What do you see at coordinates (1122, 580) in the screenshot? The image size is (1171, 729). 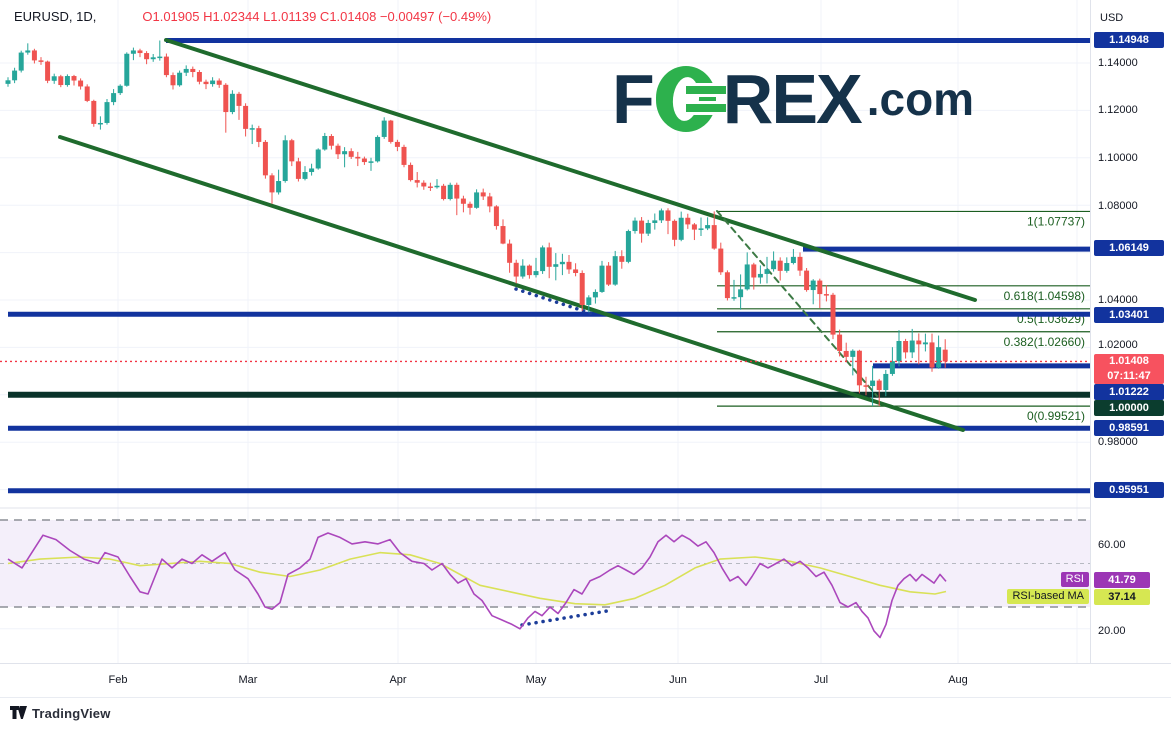 I see `rsi-value-badge: 41.79` at bounding box center [1122, 580].